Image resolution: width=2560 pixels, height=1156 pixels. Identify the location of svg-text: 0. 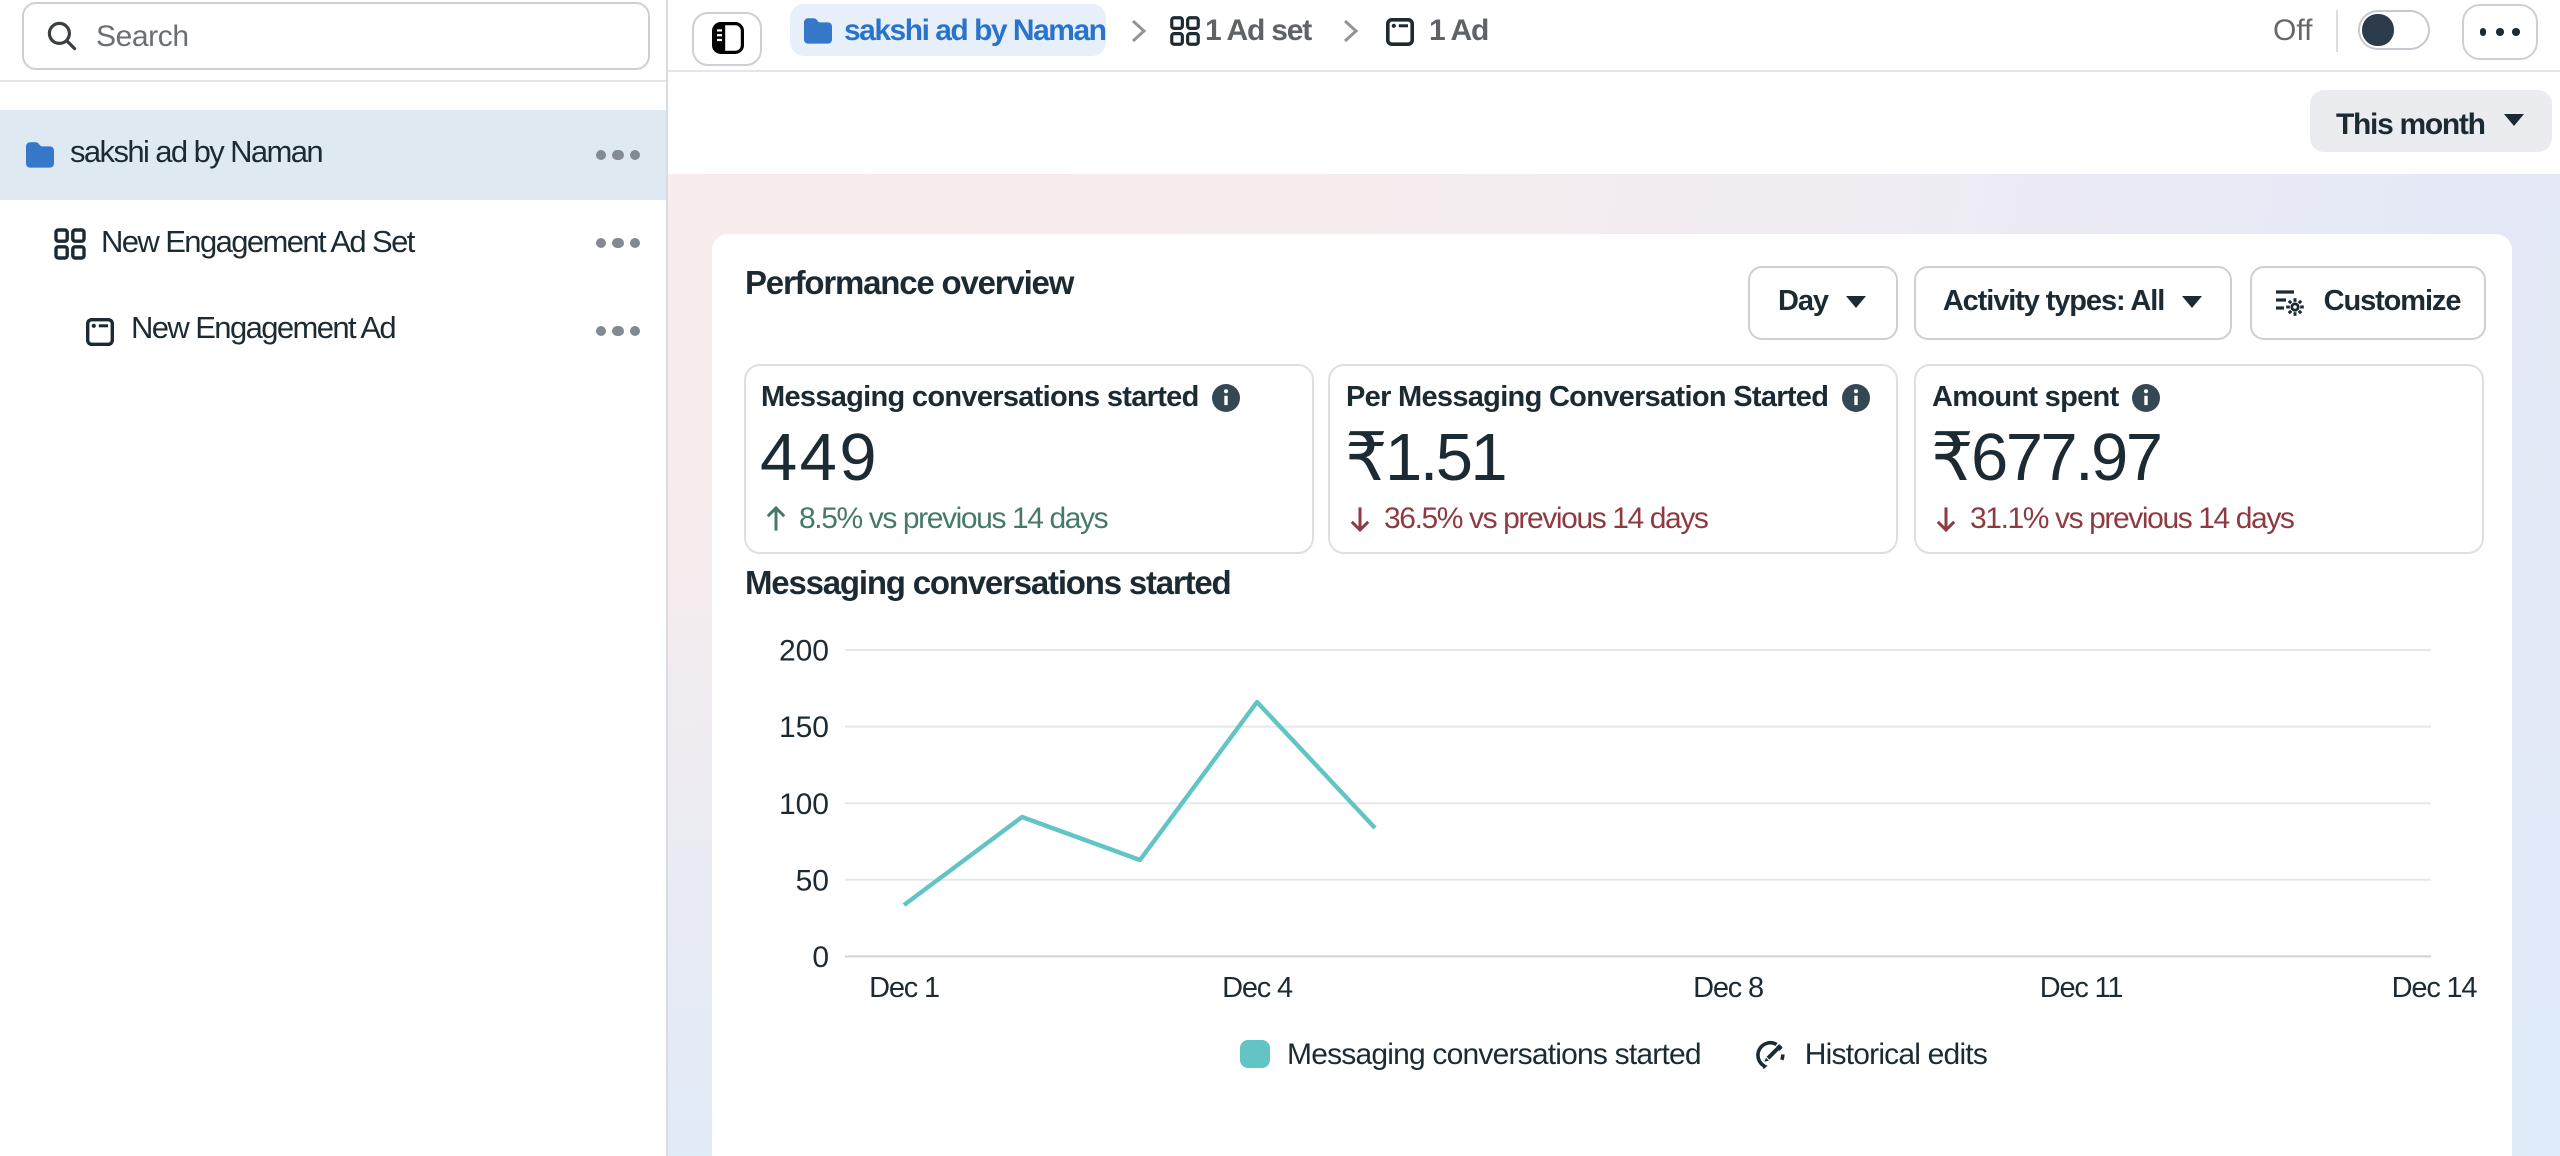
(819, 957).